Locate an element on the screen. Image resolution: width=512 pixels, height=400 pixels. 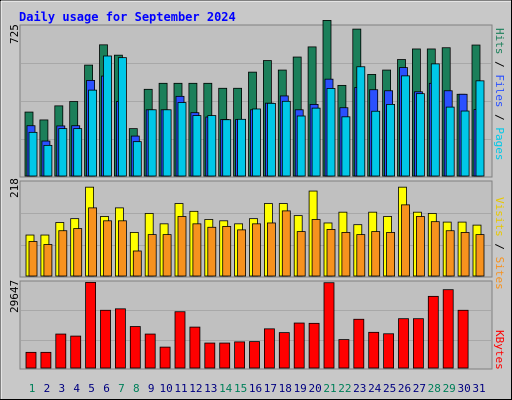
kbytes-ymax-label: 29647 is located at coordinates (14, 296).